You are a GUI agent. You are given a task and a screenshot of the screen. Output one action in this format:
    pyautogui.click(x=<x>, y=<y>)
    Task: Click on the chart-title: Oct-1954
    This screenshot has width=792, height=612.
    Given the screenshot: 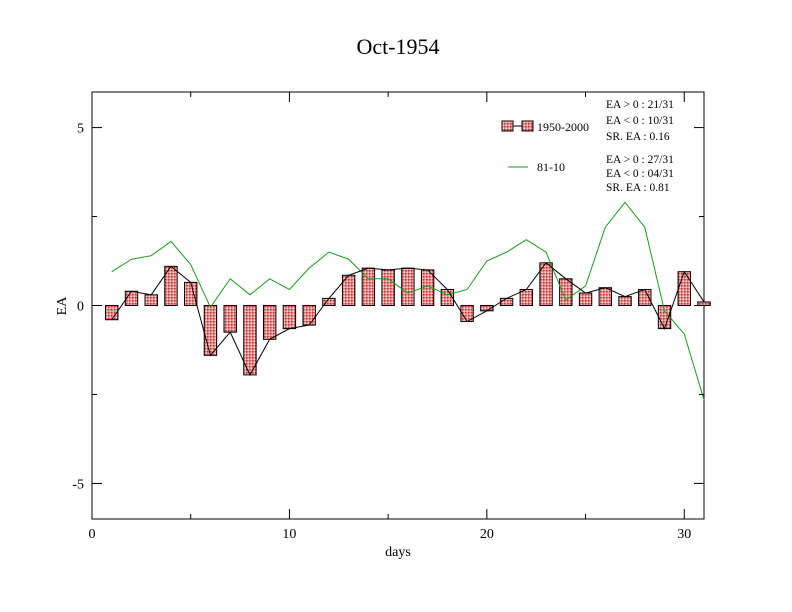 What is the action you would take?
    pyautogui.click(x=397, y=46)
    